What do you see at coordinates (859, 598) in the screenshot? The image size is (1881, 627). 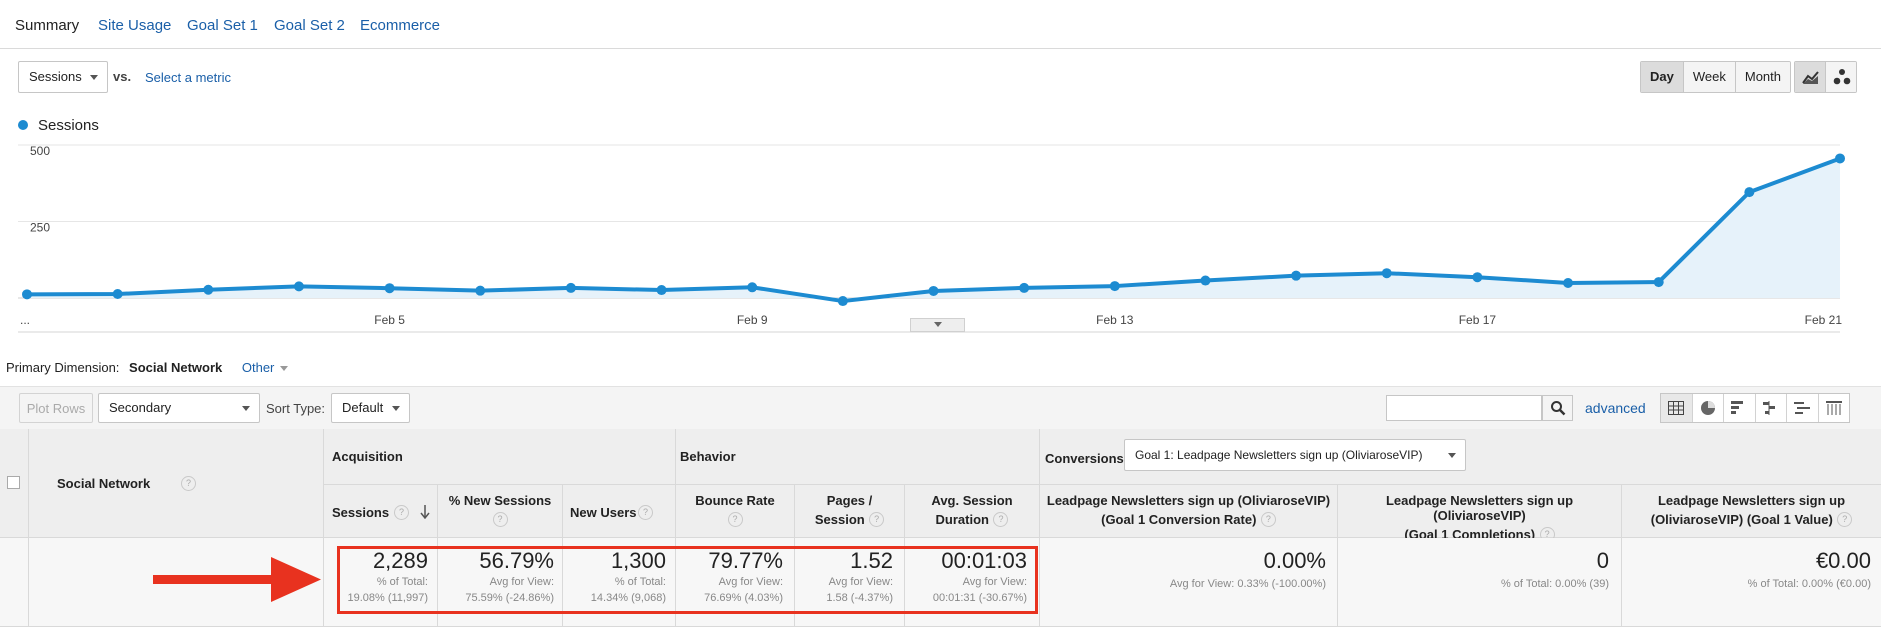 I see `total-pages-sub2: 1.58 (-4.37%)` at bounding box center [859, 598].